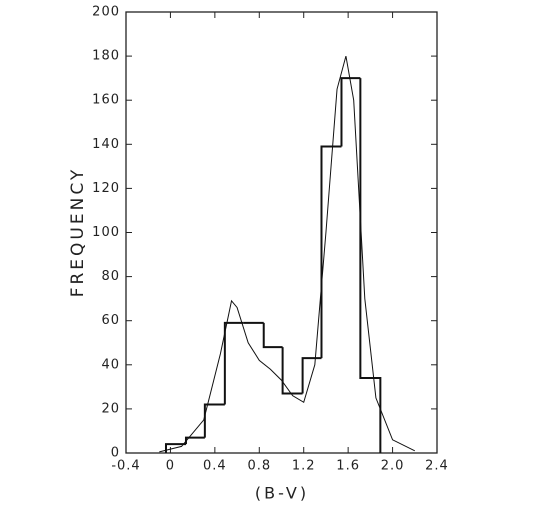 Image resolution: width=560 pixels, height=505 pixels. What do you see at coordinates (110, 320) in the screenshot?
I see `y-tick-label: 60` at bounding box center [110, 320].